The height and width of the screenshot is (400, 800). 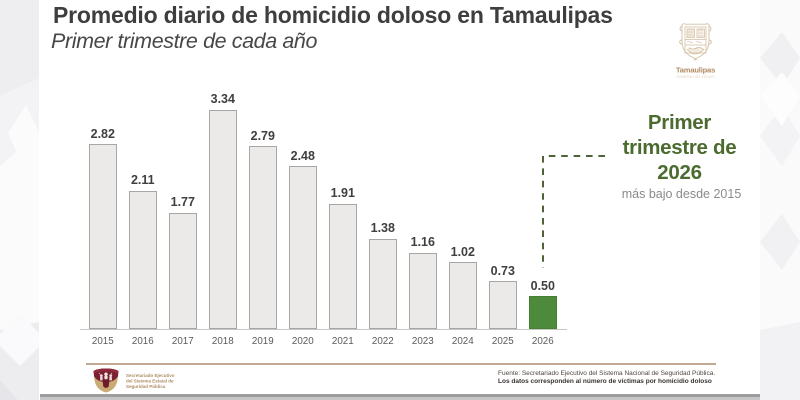 What do you see at coordinates (695, 70) in the screenshot?
I see `svg-text: Tamaulipas` at bounding box center [695, 70].